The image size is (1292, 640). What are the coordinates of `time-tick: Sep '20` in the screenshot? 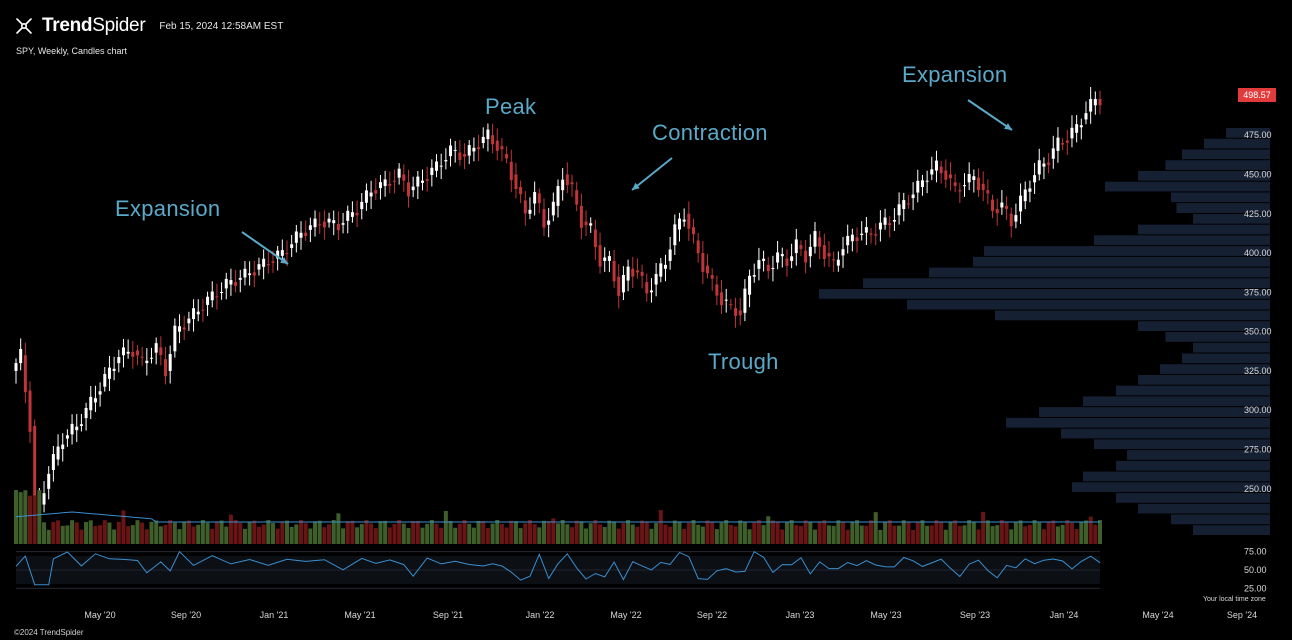 It's located at (186, 615).